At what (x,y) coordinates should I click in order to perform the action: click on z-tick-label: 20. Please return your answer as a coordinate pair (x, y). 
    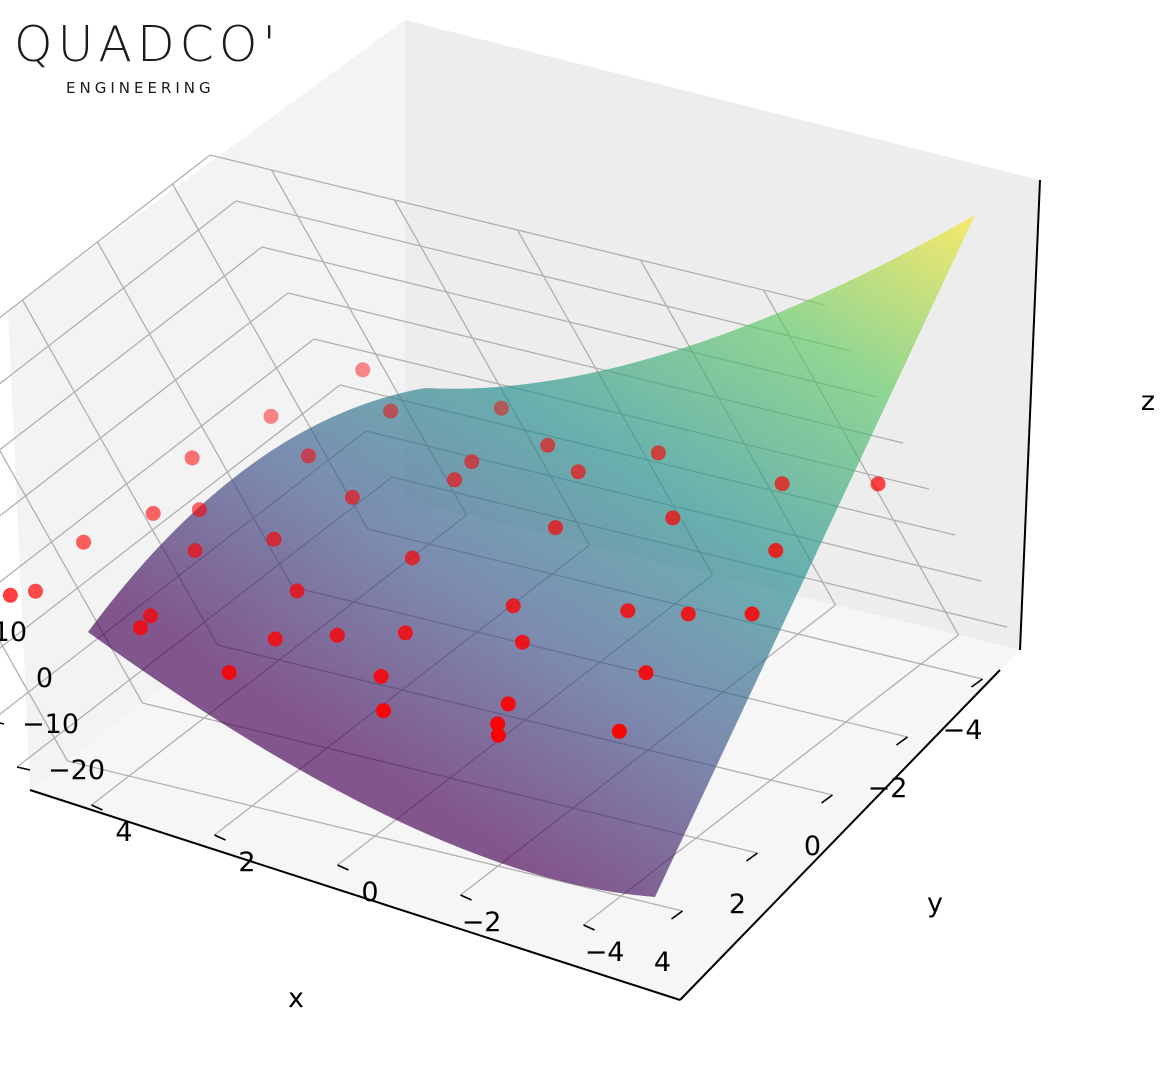
    Looking at the image, I should click on (0, 586).